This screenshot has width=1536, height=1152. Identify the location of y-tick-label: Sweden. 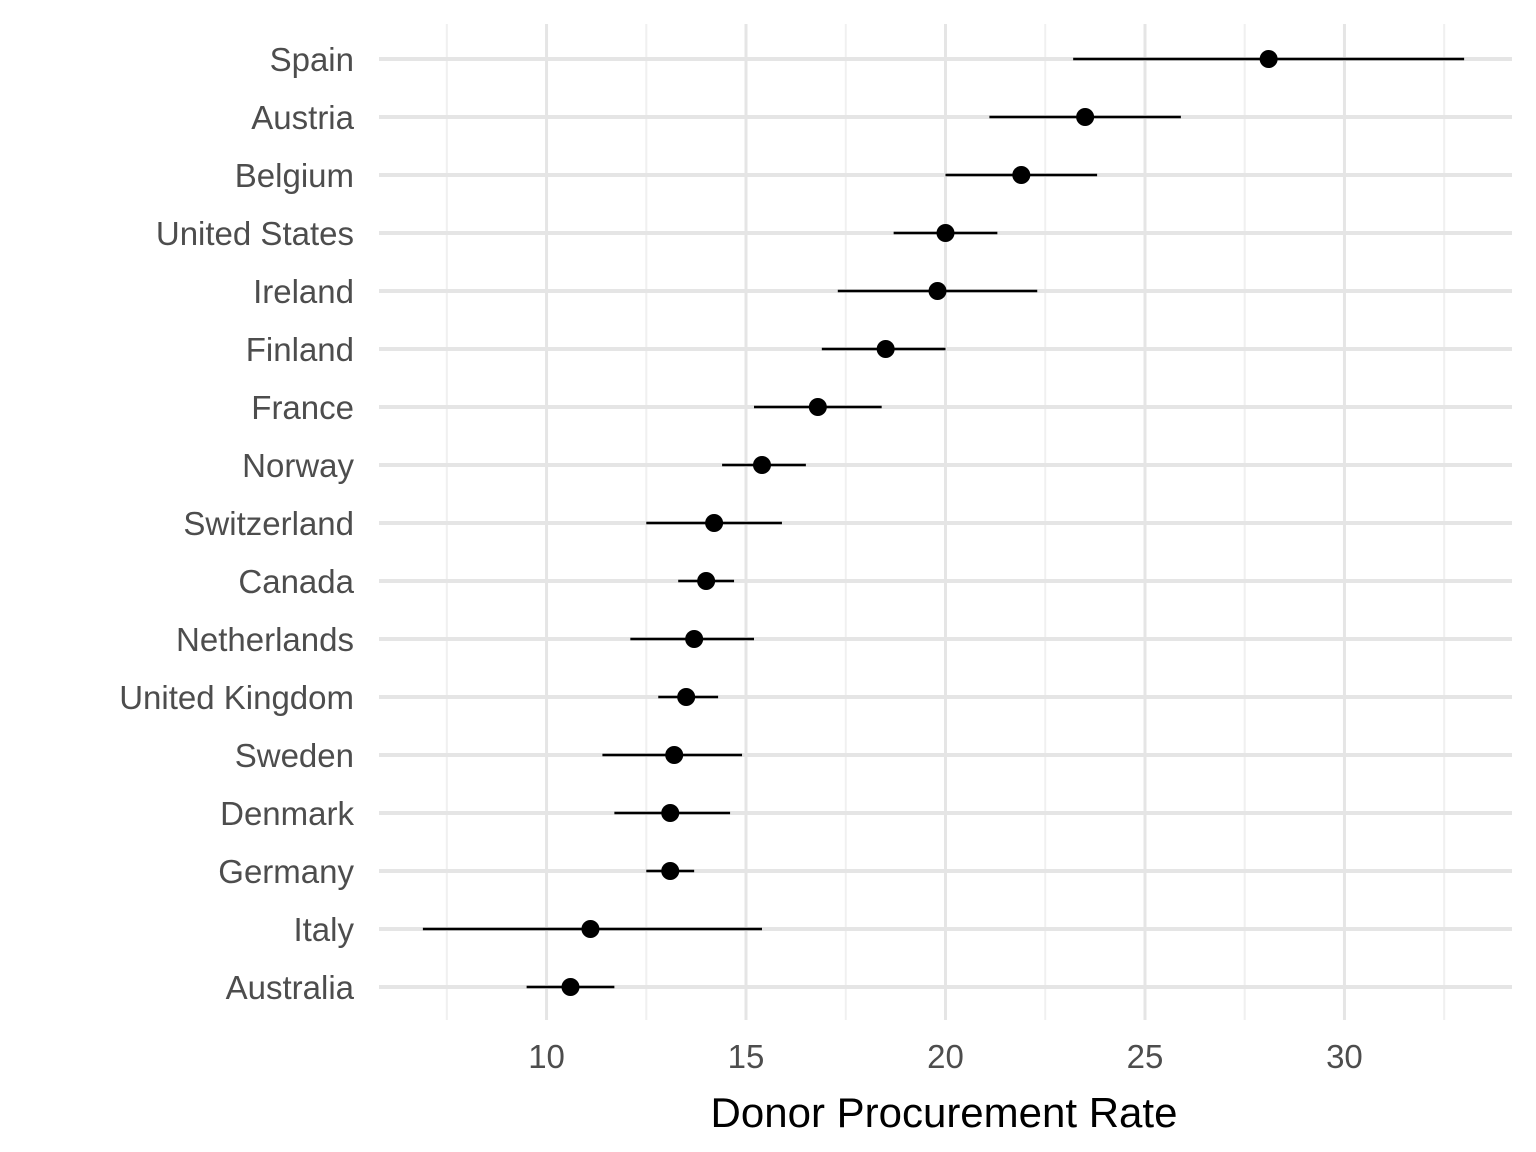
(294, 755).